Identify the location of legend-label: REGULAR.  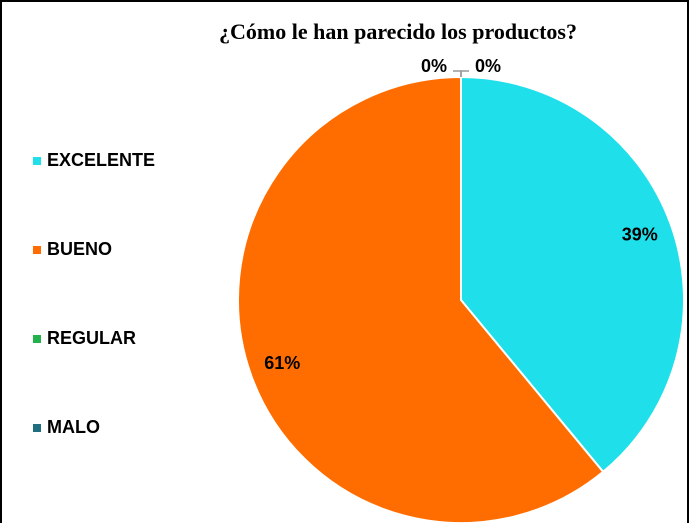
(91, 338).